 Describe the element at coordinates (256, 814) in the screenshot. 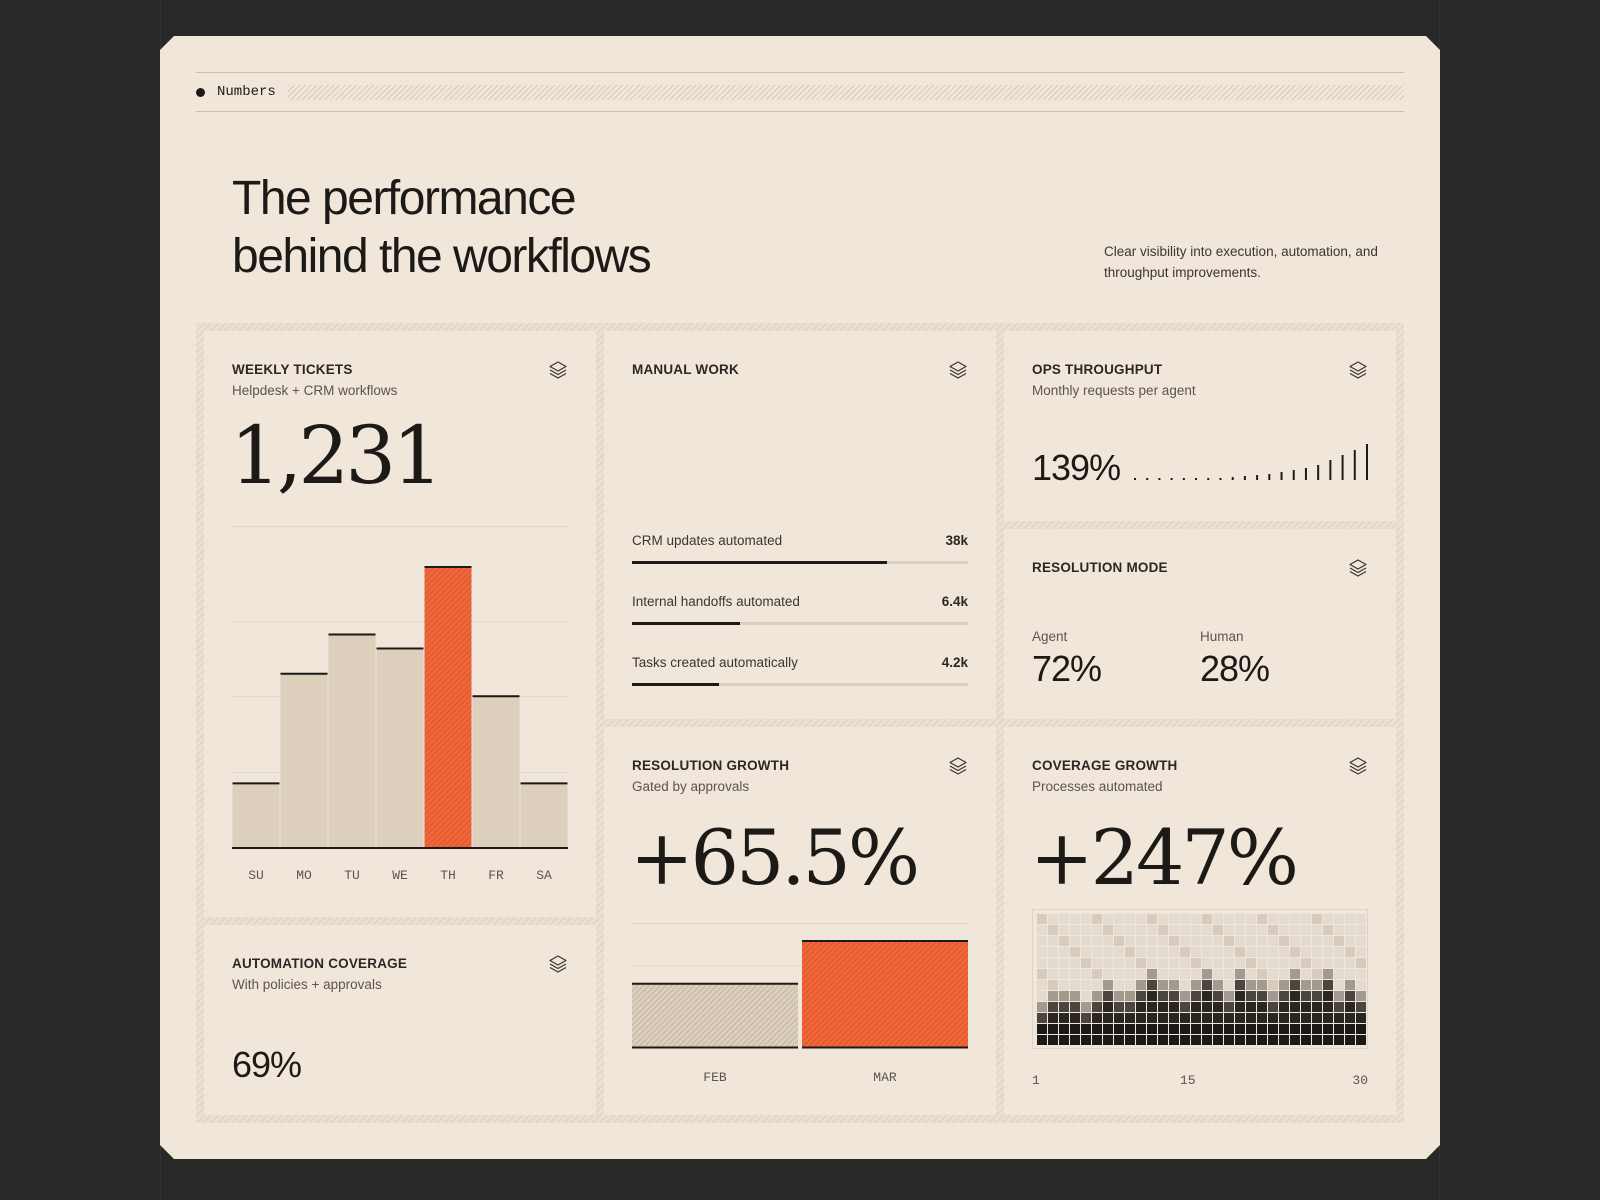

I see `bar-su` at that location.